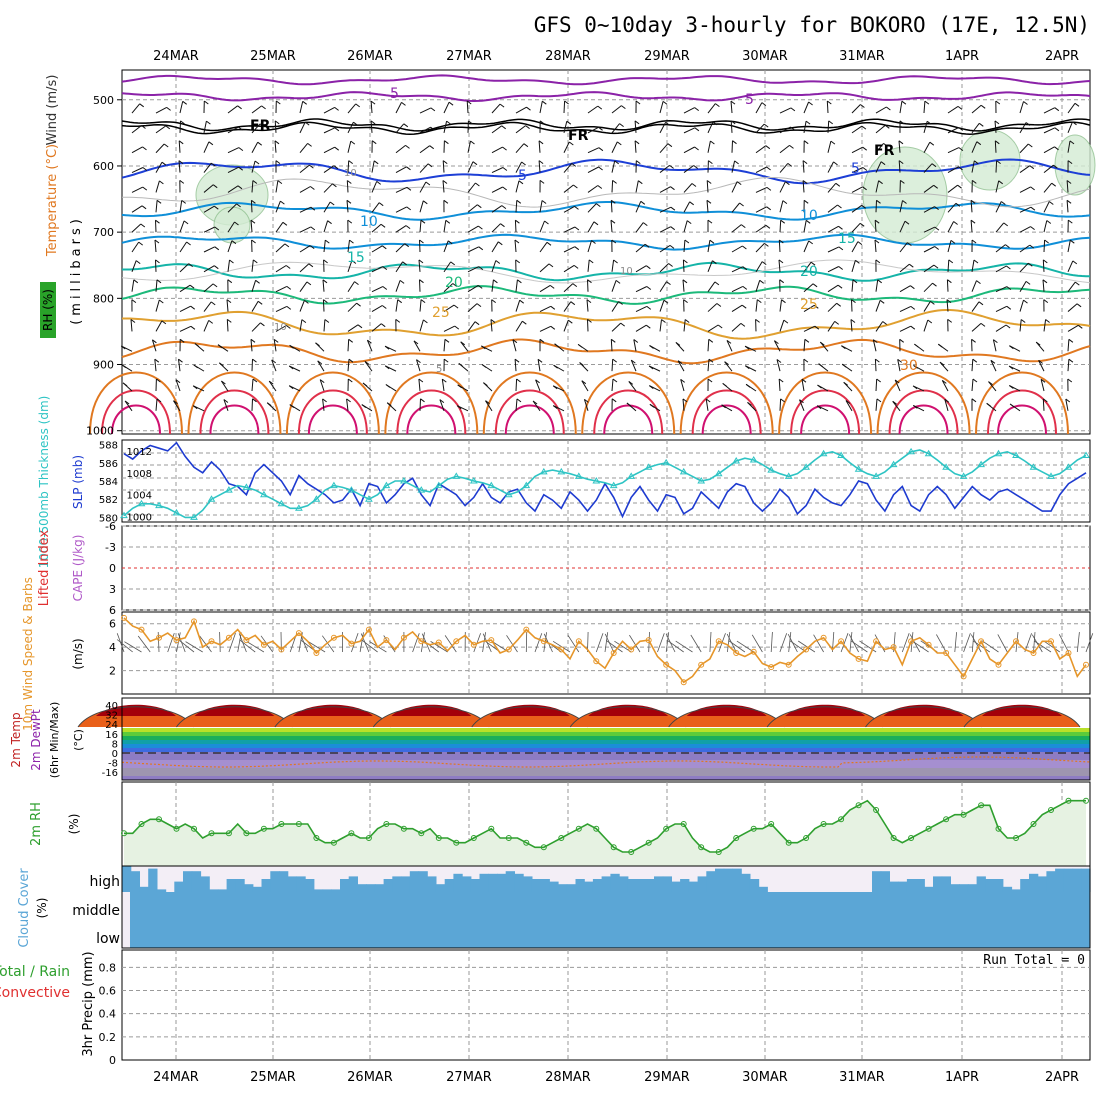 Image resolution: width=1100 pixels, height=1100 pixels. I want to click on thickness-line-marker, so click(1033, 466).